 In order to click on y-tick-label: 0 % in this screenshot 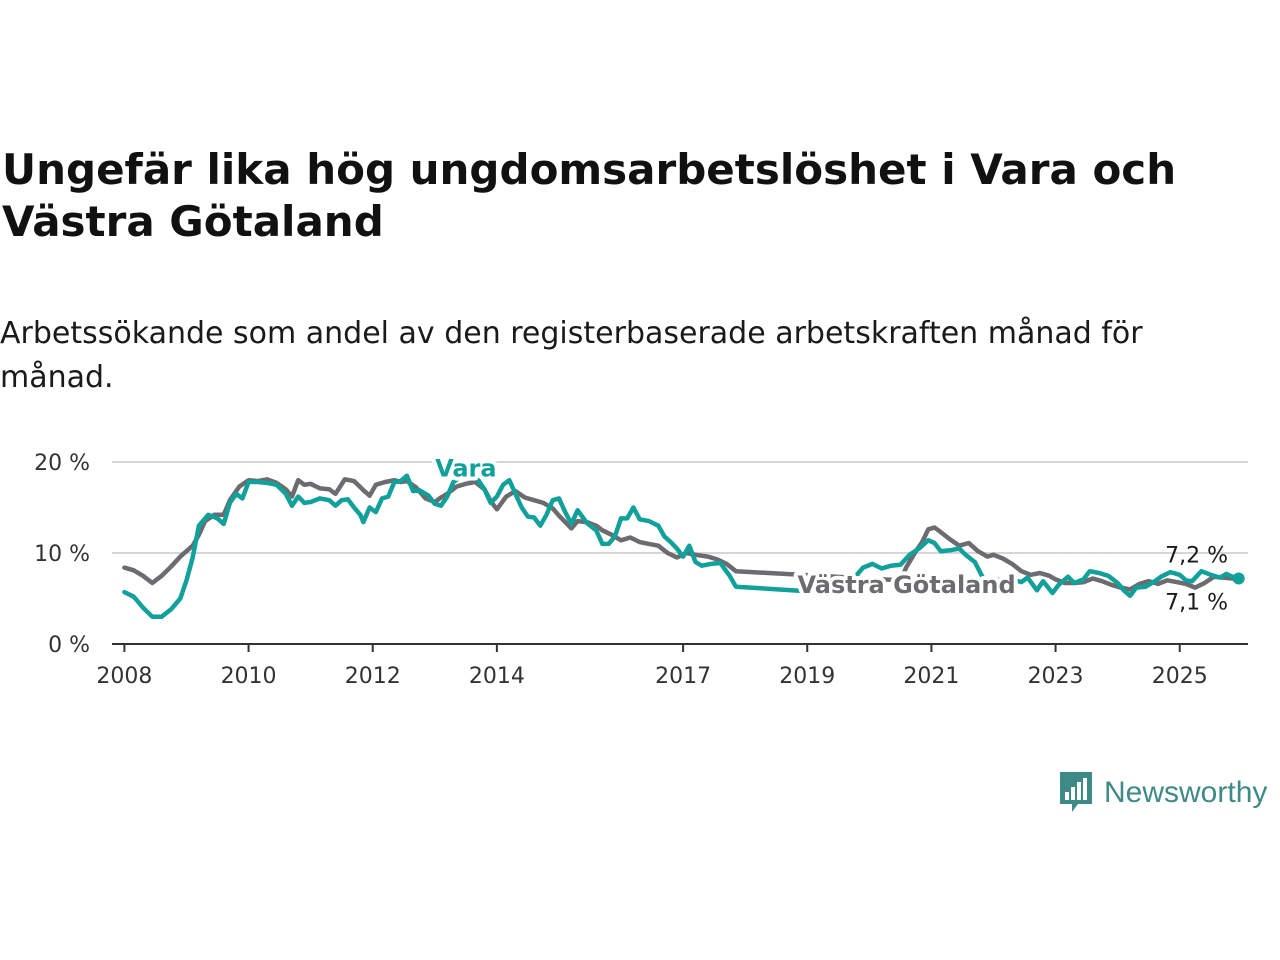, I will do `click(69, 645)`.